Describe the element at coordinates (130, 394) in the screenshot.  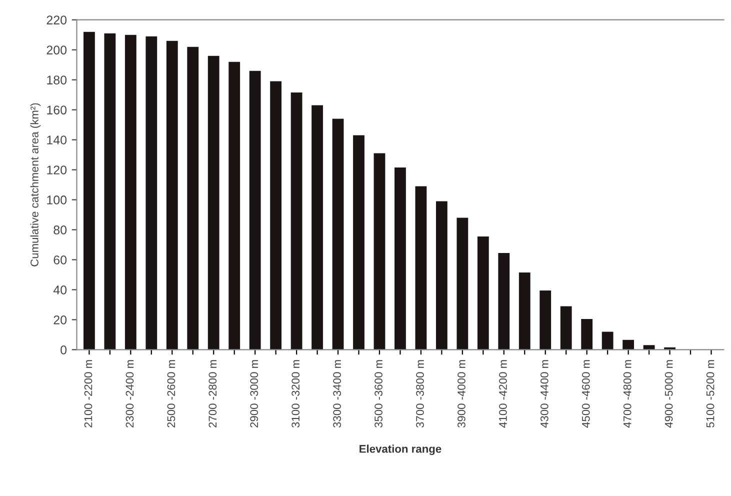
I see `x-tick-label: 2300 -2400 m` at that location.